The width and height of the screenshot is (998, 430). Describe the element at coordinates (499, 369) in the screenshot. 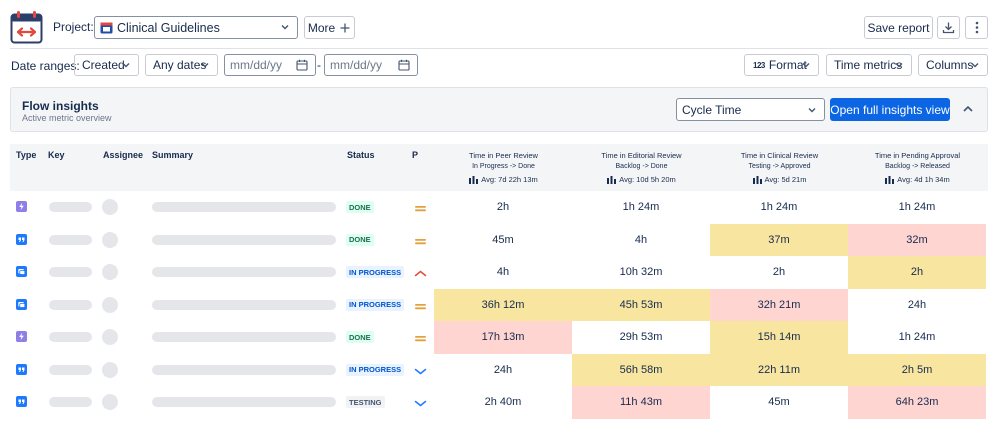

I see `table-row: IN PROGRESS 24h 56h 58m 22h 11m 2h 5m` at that location.